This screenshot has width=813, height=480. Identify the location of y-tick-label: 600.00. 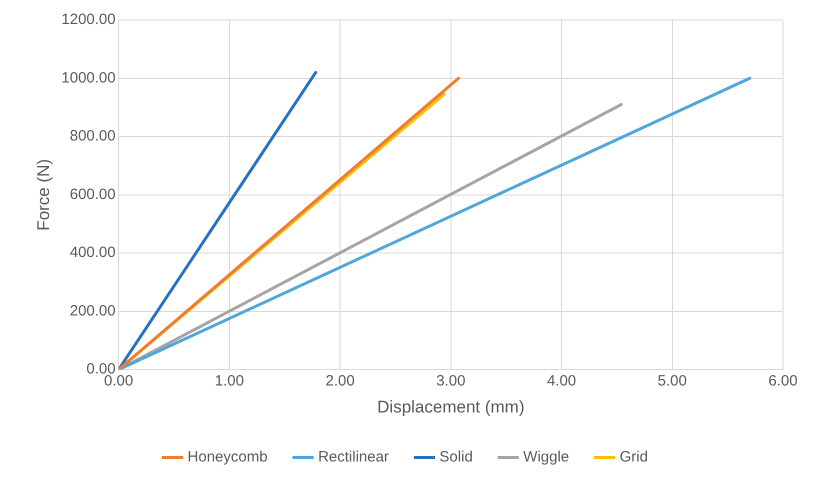
(93, 194).